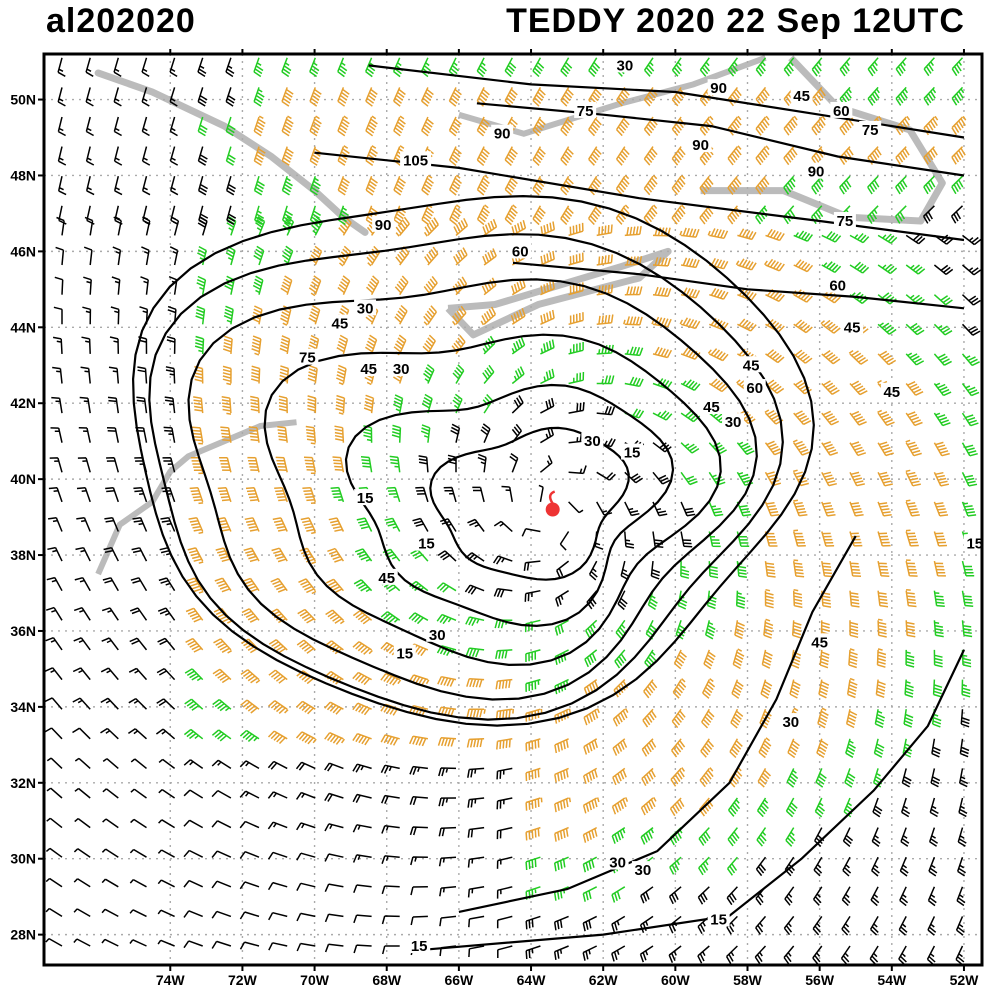 The image size is (987, 989). I want to click on lon-tick-label: 60W, so click(676, 980).